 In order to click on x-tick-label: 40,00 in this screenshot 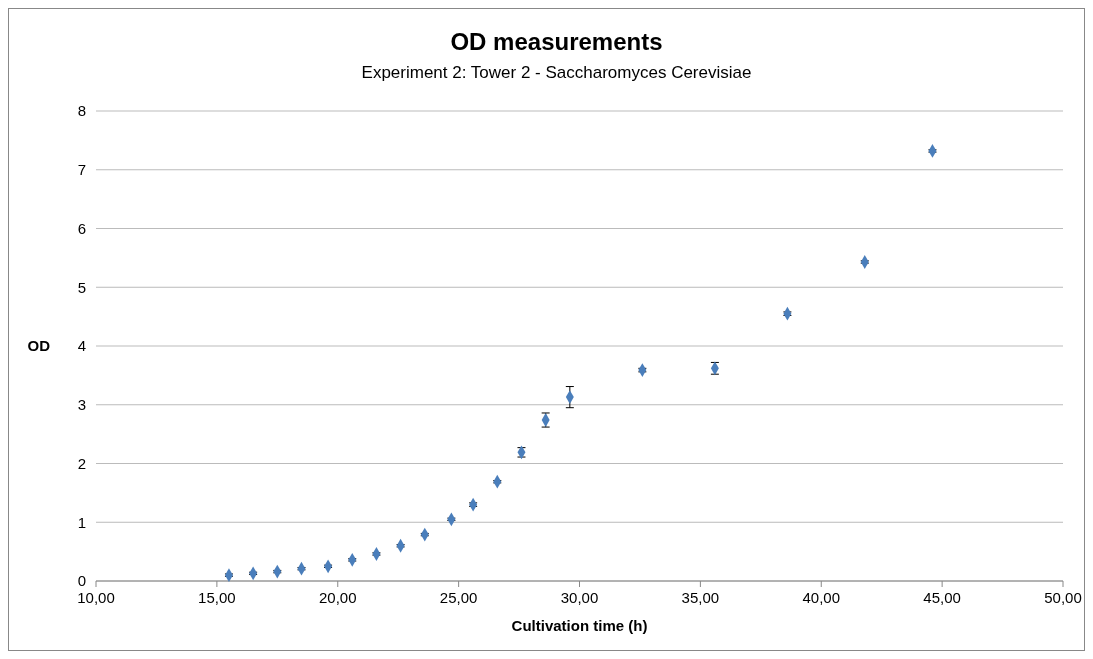, I will do `click(821, 597)`.